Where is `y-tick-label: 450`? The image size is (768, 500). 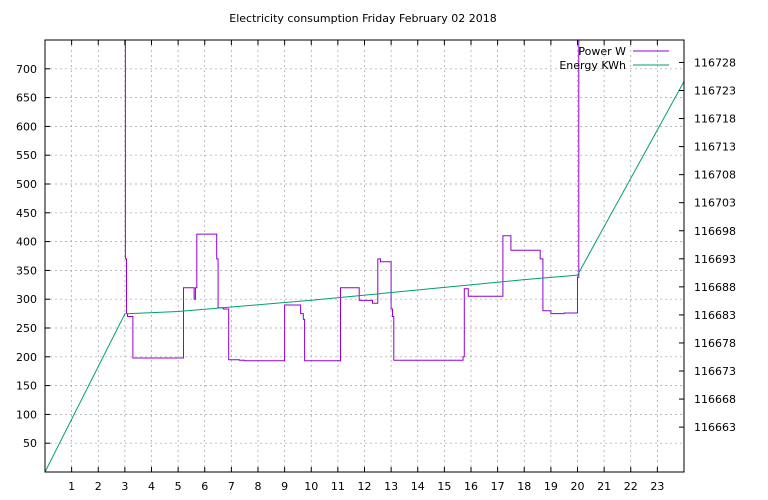
y-tick-label: 450 is located at coordinates (26, 213).